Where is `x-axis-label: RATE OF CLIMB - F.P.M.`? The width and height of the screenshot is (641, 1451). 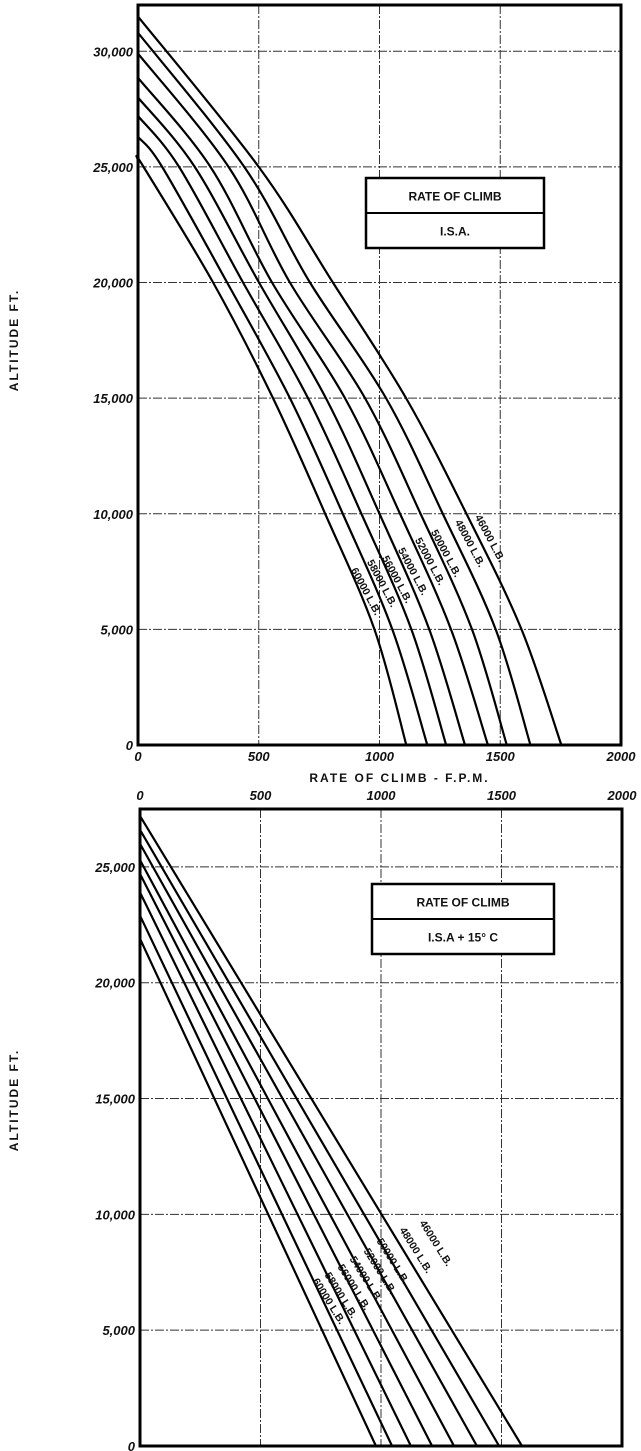
x-axis-label: RATE OF CLIMB - F.P.M. is located at coordinates (399, 778).